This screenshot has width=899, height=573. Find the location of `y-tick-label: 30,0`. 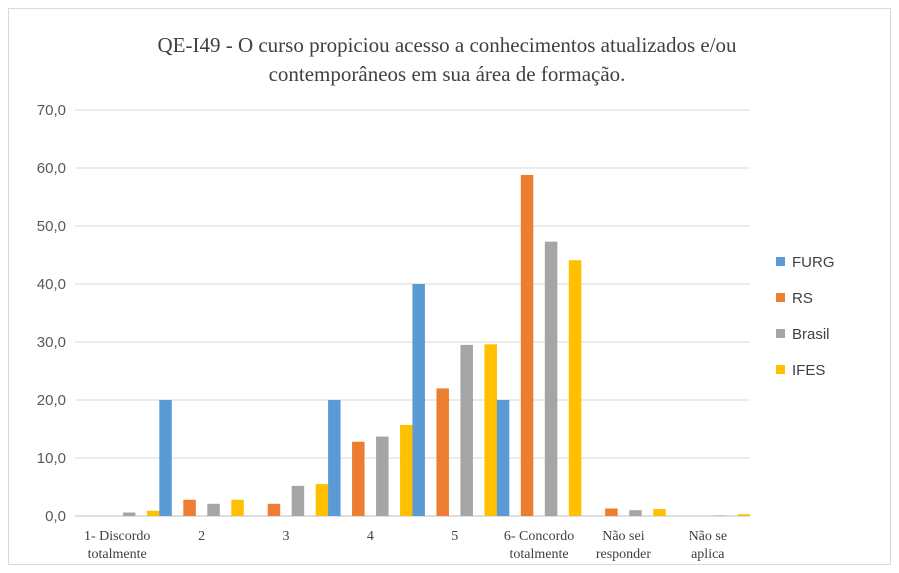

y-tick-label: 30,0 is located at coordinates (51, 342).